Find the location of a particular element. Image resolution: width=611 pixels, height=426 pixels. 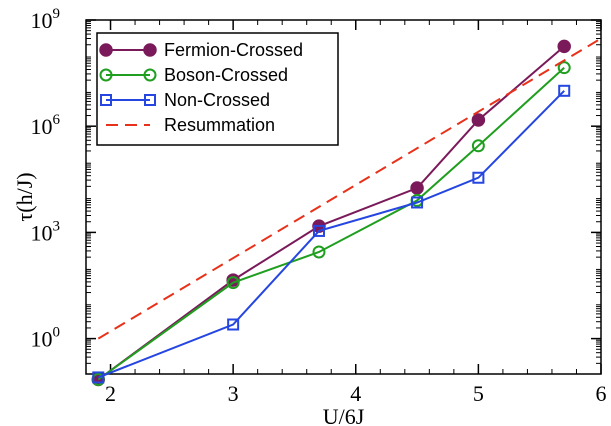

x-tick-label: 6 is located at coordinates (601, 393).